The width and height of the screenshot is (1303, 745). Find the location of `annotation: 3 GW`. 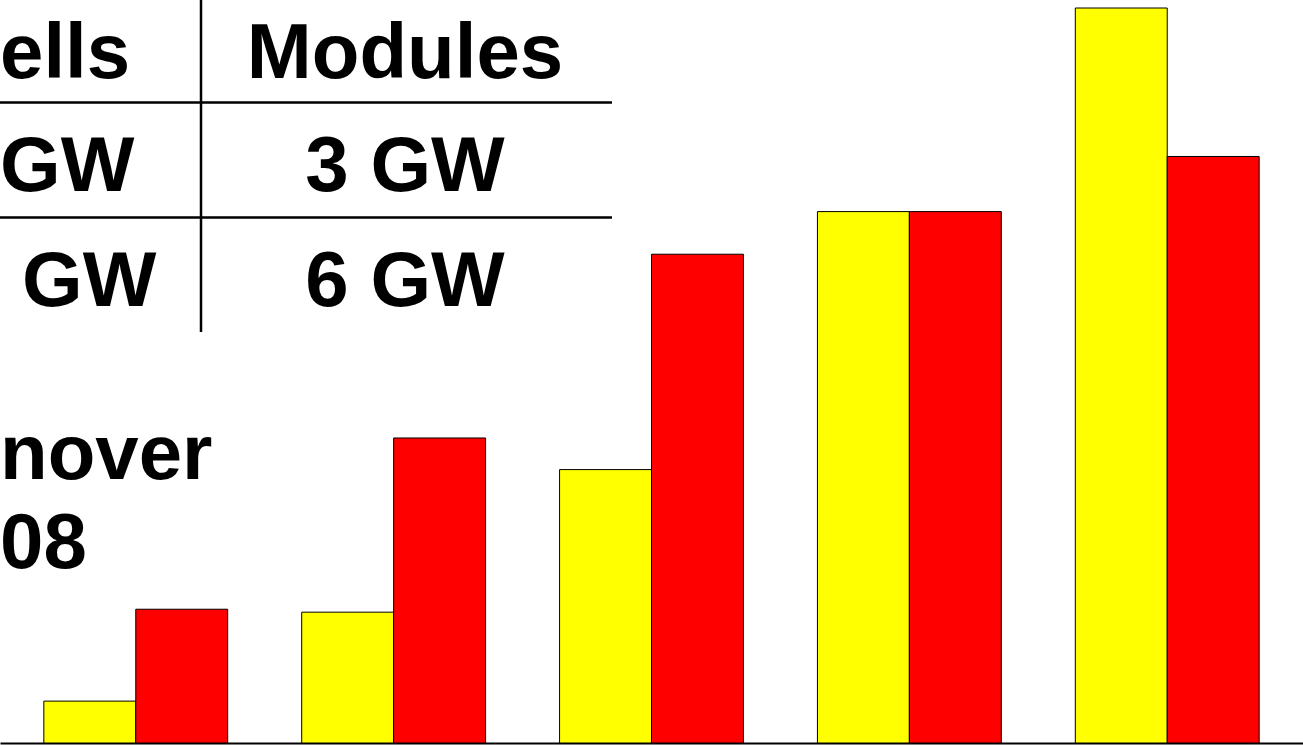

annotation: 3 GW is located at coordinates (405, 164).